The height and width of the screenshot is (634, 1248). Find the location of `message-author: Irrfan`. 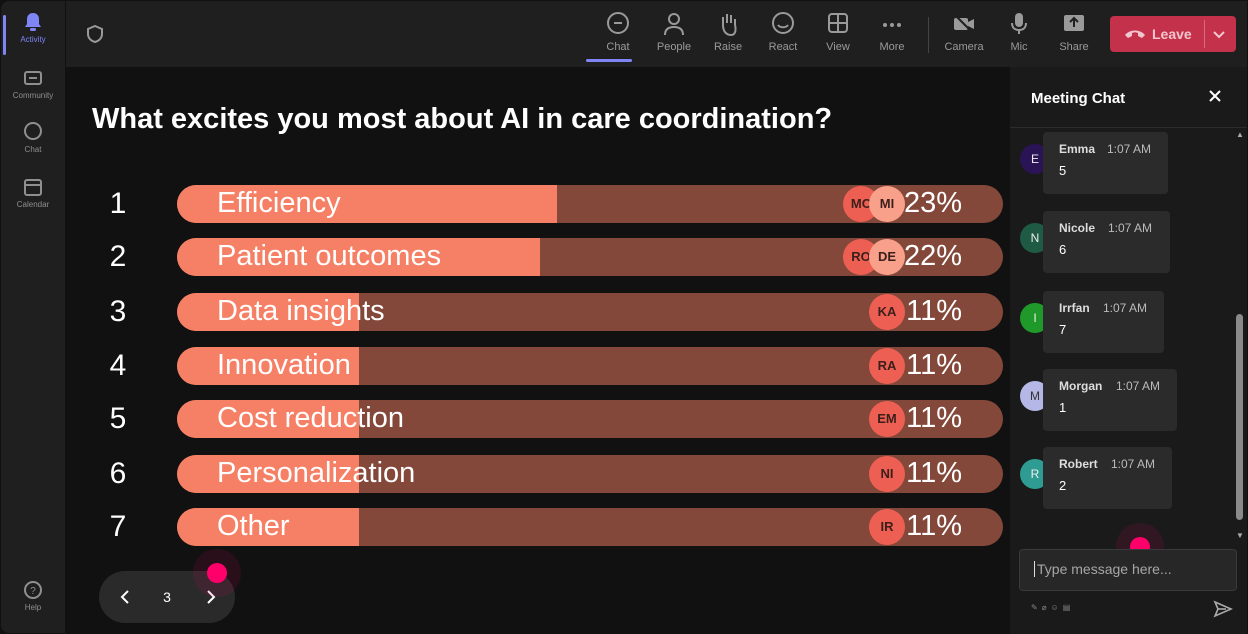

message-author: Irrfan is located at coordinates (1074, 308).